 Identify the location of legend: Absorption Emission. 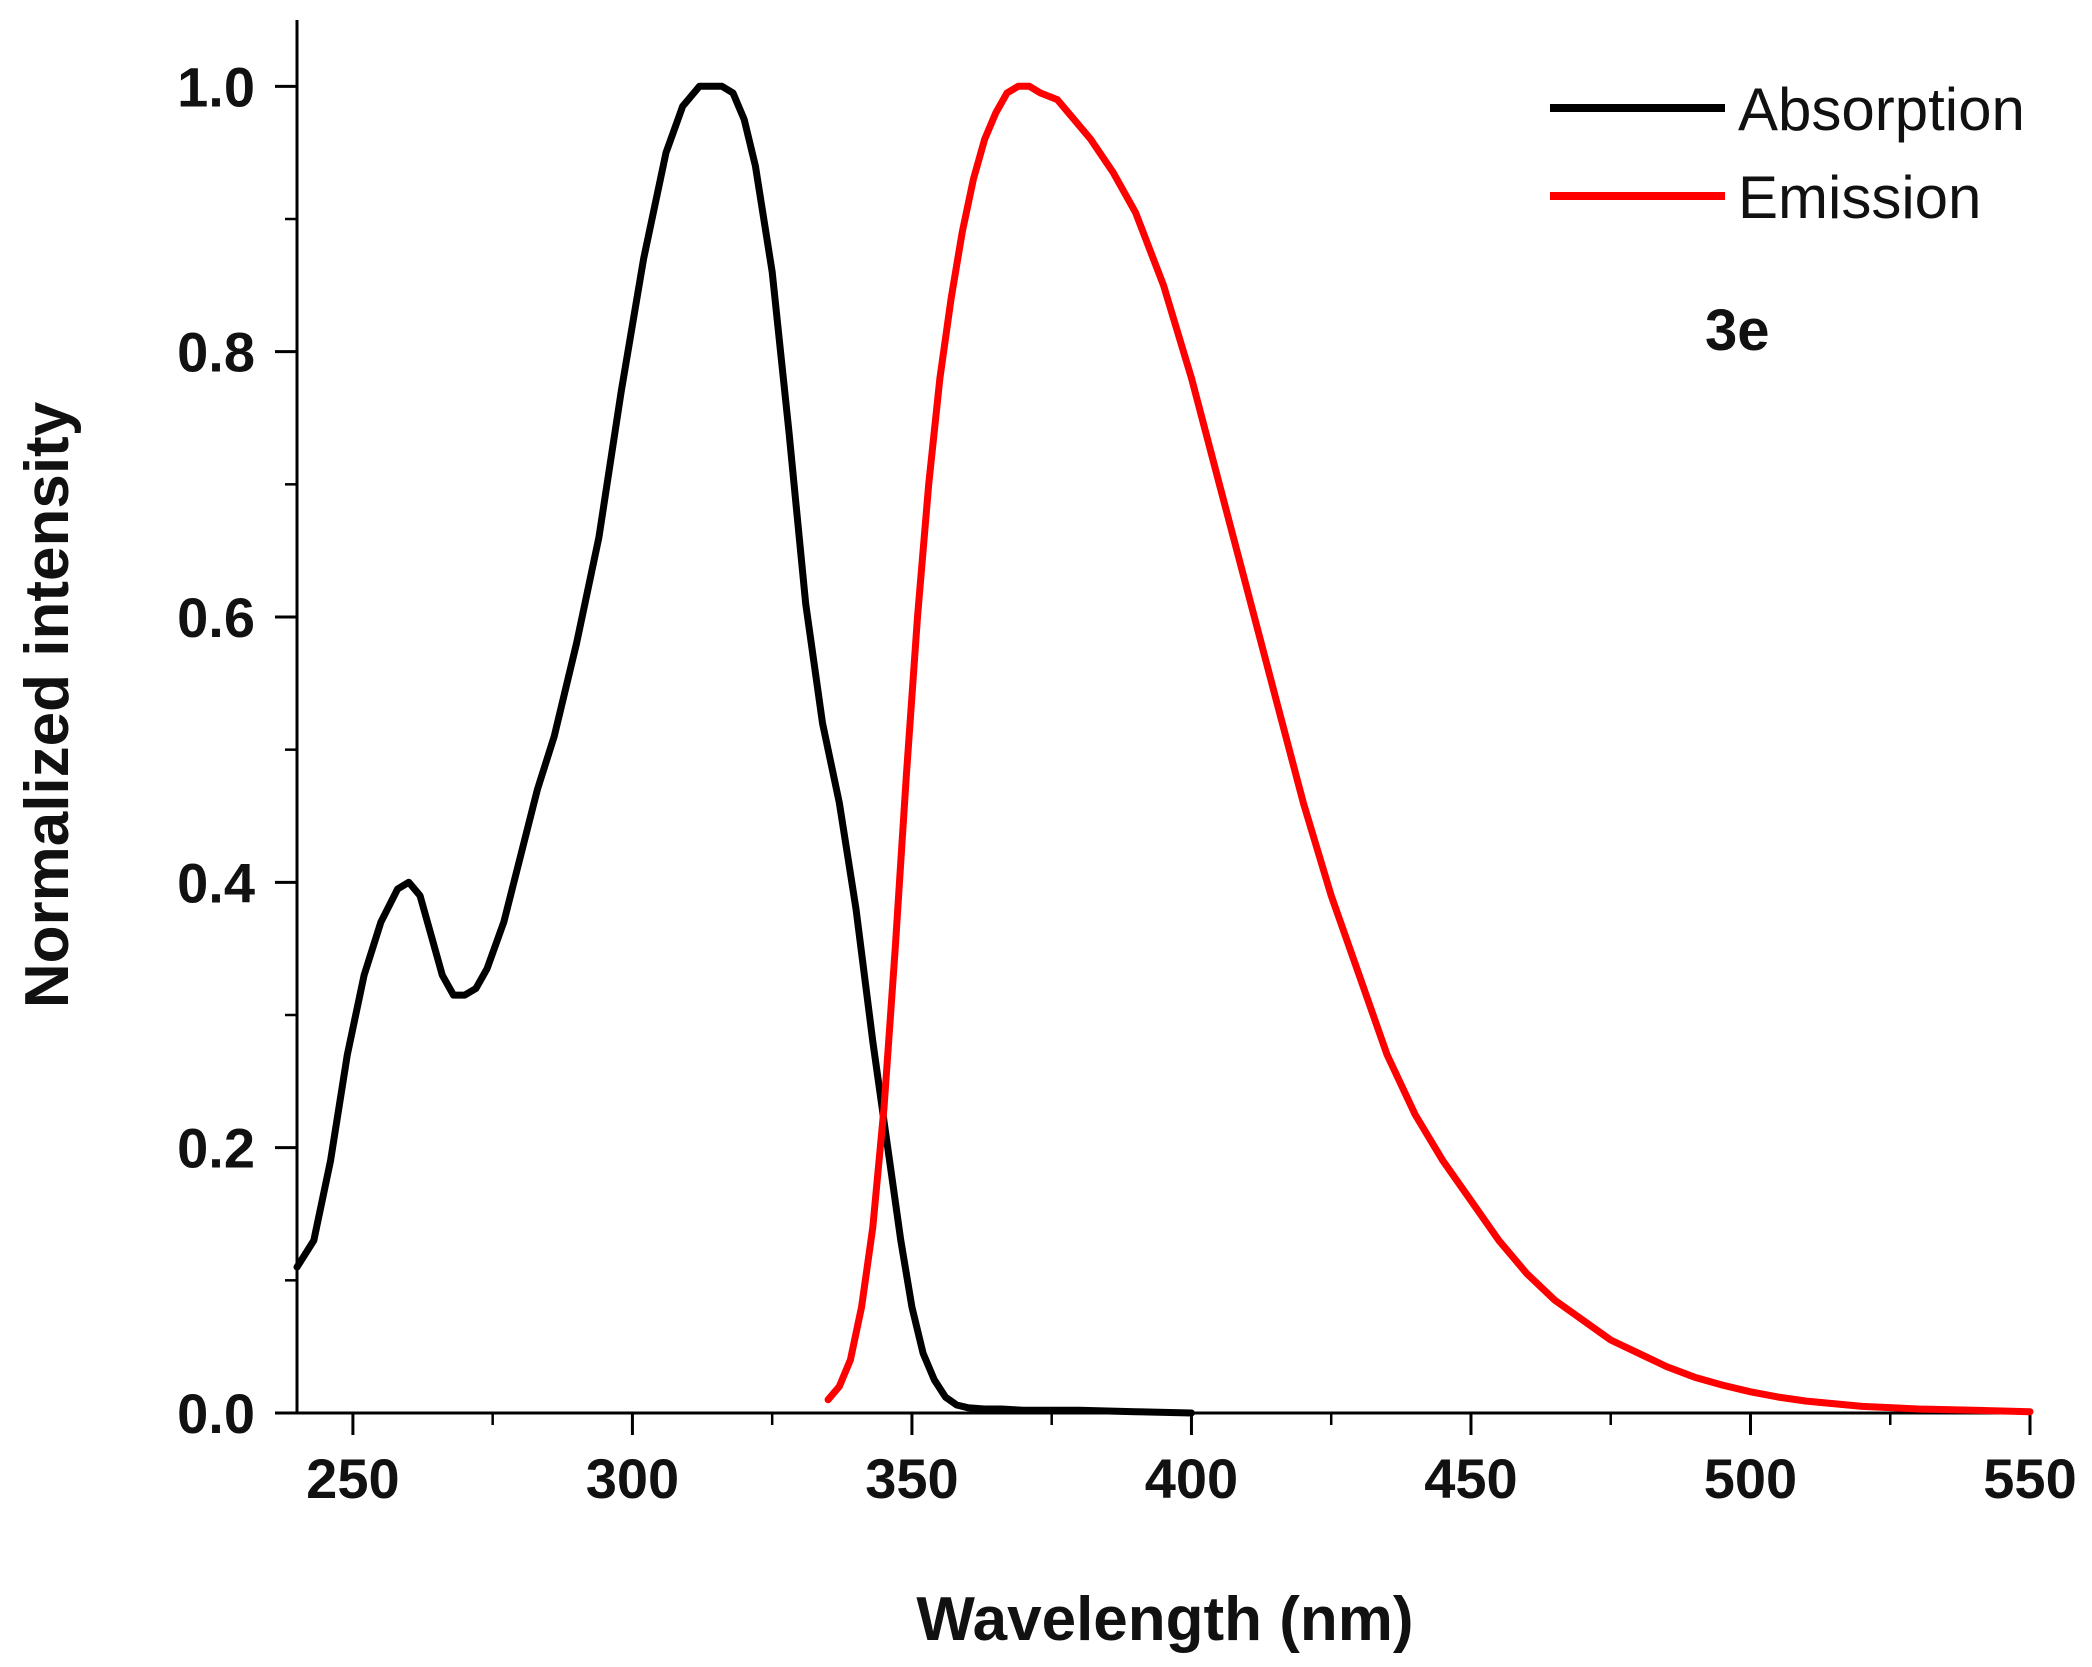
(1787, 153).